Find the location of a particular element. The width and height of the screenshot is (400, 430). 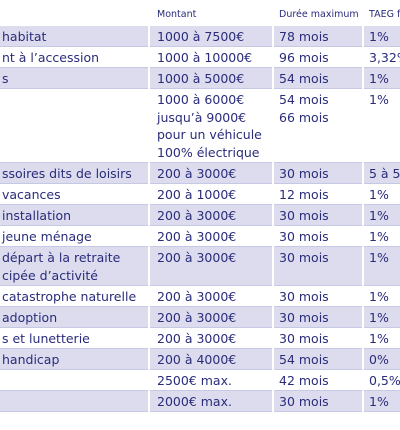

cell-text: 2000€ max. is located at coordinates (194, 401).